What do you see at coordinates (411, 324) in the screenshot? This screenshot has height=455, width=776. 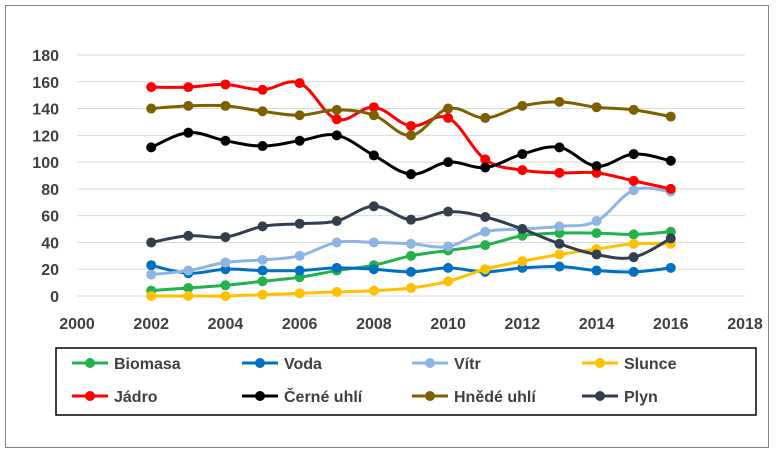 I see `x-axis-tick-labels: 2000 2002 2004 2006 2008 2010 2012 2014 2016 2018` at bounding box center [411, 324].